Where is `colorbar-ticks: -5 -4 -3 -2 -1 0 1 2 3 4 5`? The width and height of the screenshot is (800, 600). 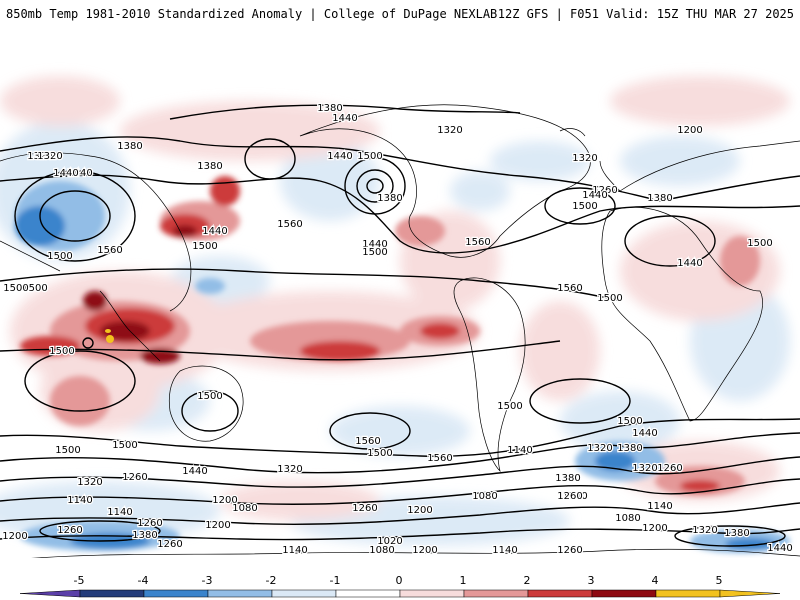
colorbar-ticks: -5 -4 -3 -2 -1 0 1 2 3 4 5 is located at coordinates (398, 580).